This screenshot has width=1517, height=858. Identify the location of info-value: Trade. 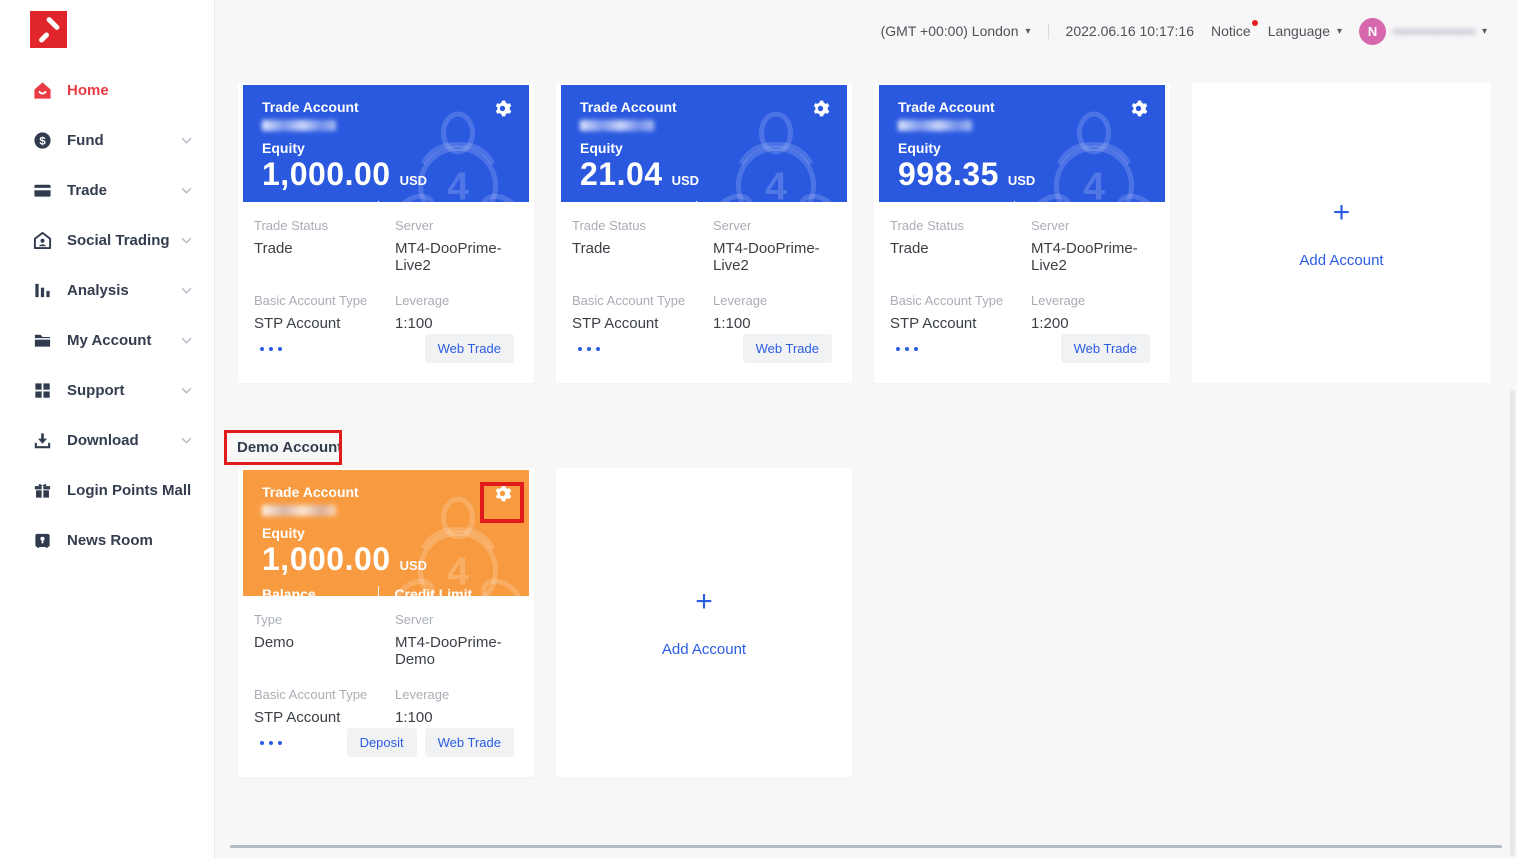
(591, 248).